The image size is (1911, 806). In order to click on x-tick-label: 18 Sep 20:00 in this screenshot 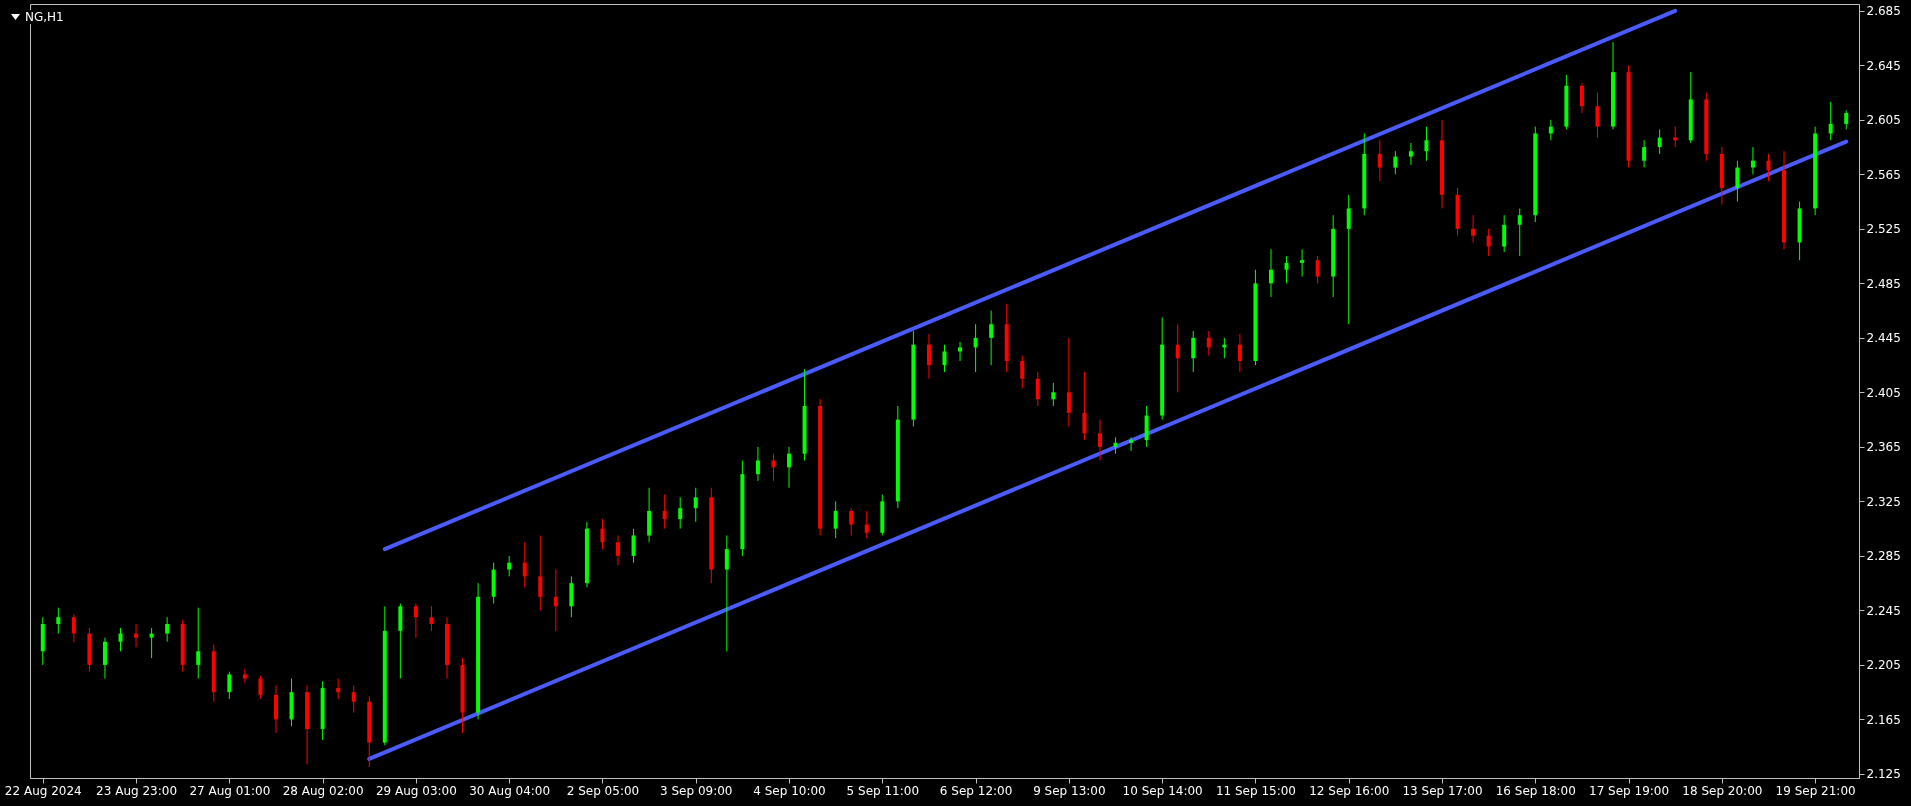, I will do `click(1722, 790)`.